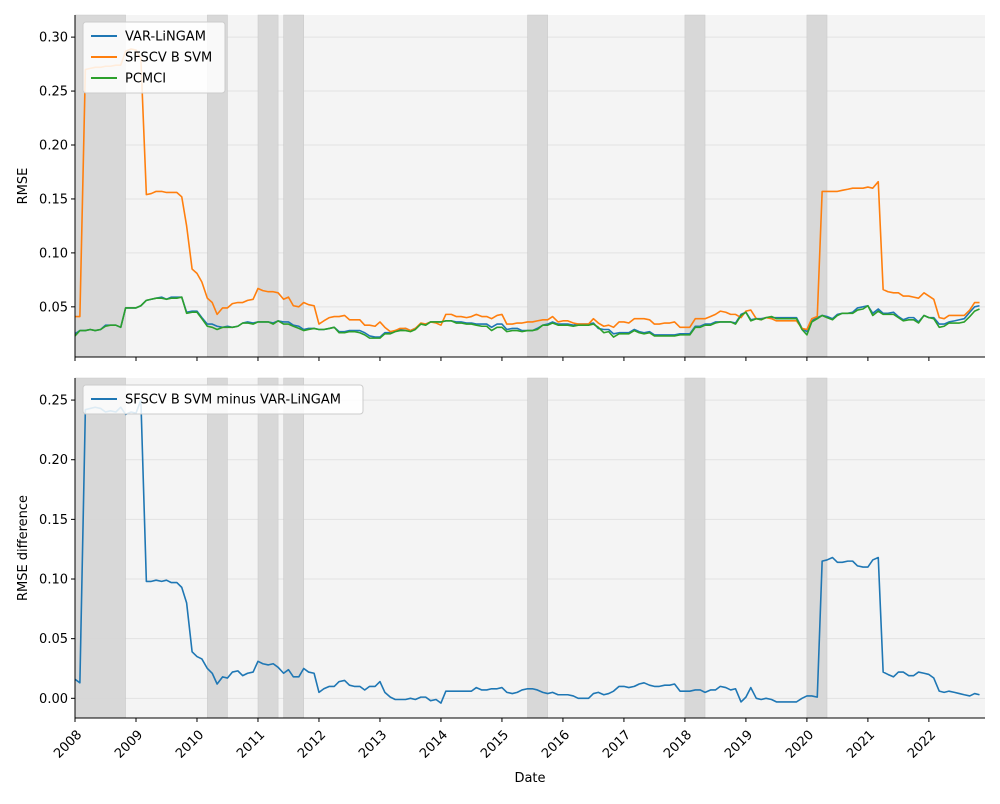  Describe the element at coordinates (190, 745) in the screenshot. I see `x-tick-label: 2010` at that location.